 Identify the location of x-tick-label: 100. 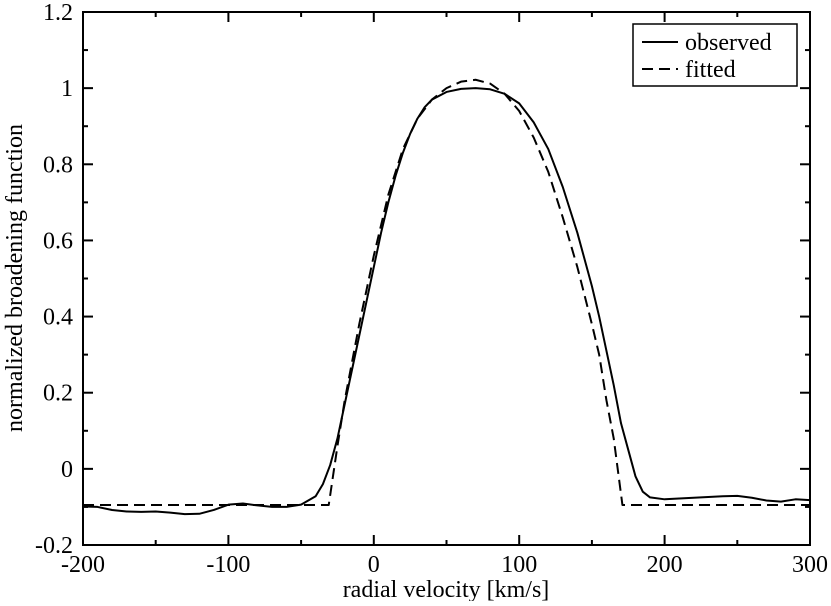
(519, 565).